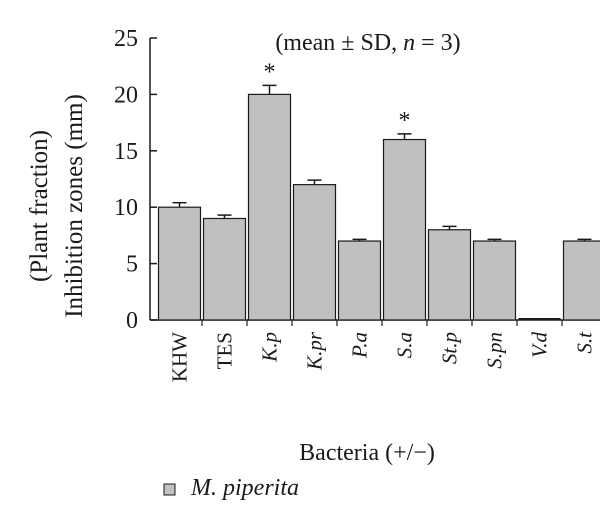 The height and width of the screenshot is (506, 600). I want to click on x-tick-label: K.pr, so click(315, 351).